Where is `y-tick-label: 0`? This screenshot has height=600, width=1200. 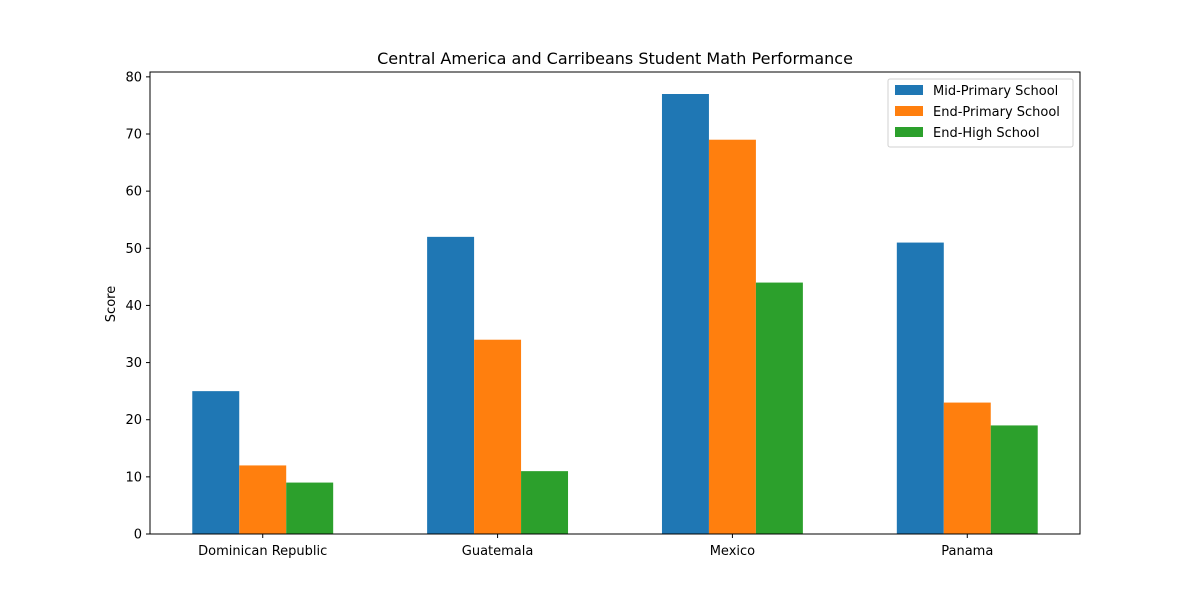 y-tick-label: 0 is located at coordinates (138, 535).